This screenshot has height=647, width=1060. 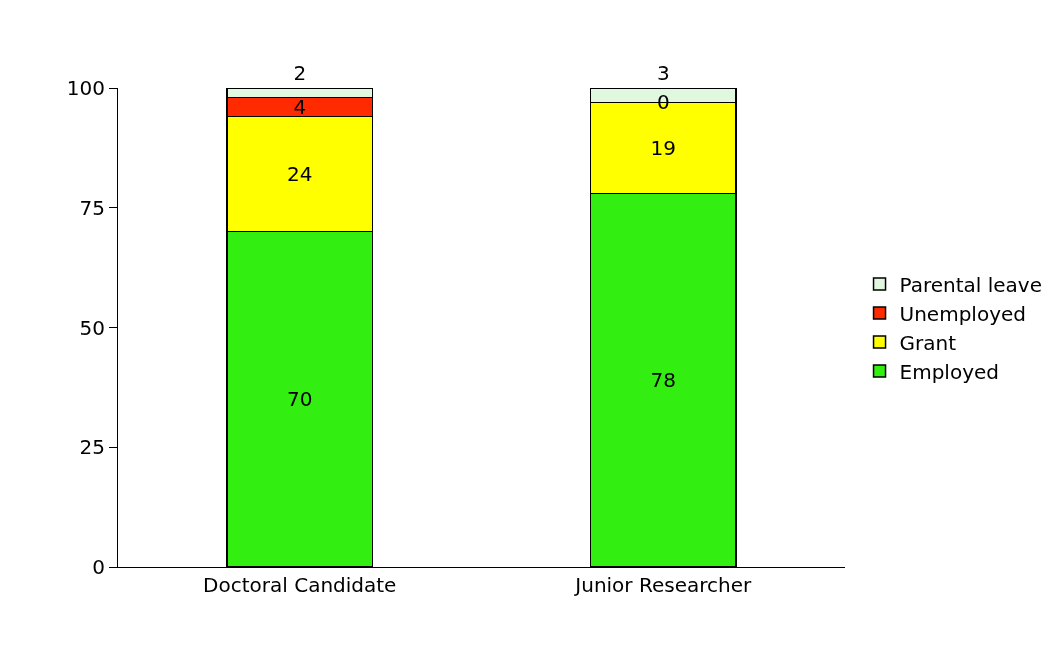 What do you see at coordinates (300, 399) in the screenshot?
I see `data-label: 70` at bounding box center [300, 399].